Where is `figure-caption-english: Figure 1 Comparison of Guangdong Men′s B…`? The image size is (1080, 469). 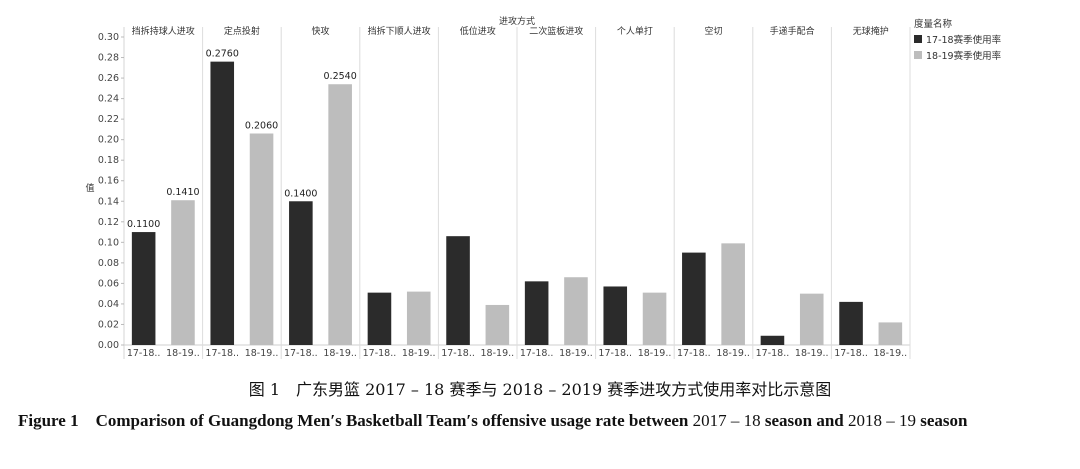 figure-caption-english: Figure 1 Comparison of Guangdong Men′s B… is located at coordinates (543, 421).